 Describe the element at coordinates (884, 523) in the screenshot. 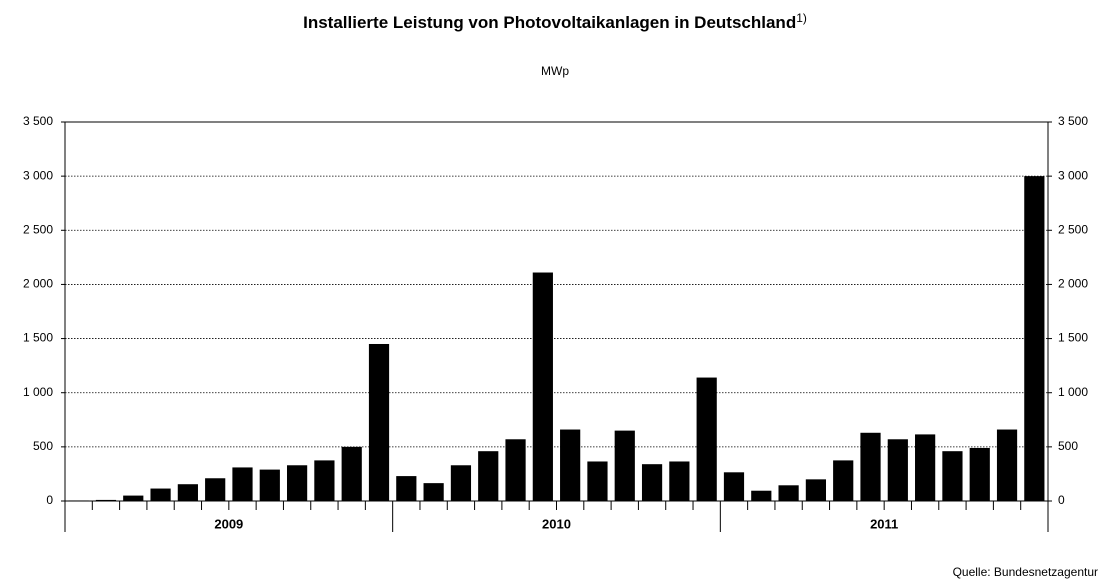

I see `group-label: 2011` at that location.